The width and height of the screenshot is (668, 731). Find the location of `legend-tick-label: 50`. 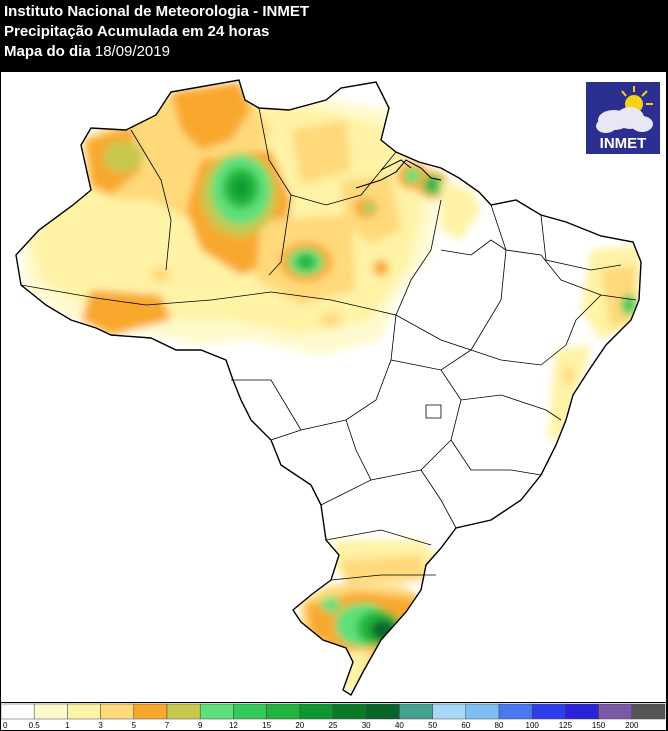

legend-tick-label: 50 is located at coordinates (432, 725).